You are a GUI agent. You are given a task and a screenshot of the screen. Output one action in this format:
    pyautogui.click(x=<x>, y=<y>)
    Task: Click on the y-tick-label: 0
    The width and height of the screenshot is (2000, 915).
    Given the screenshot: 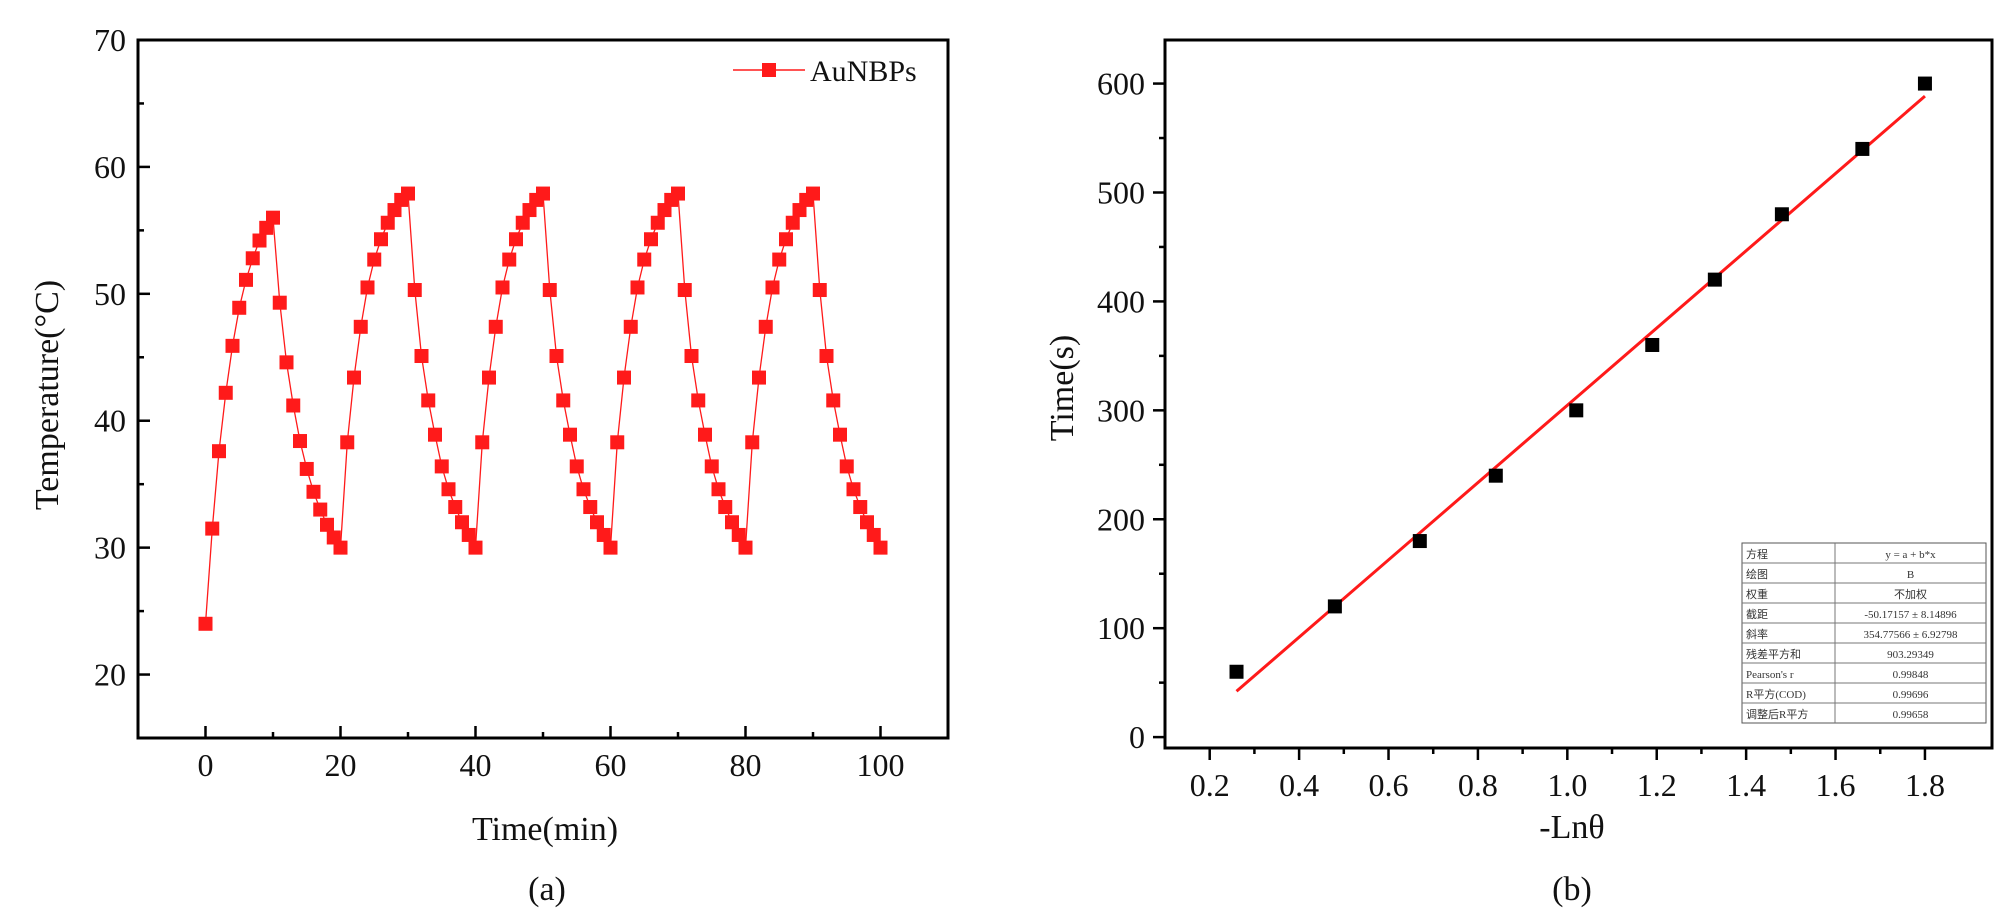 What is the action you would take?
    pyautogui.click(x=1137, y=737)
    